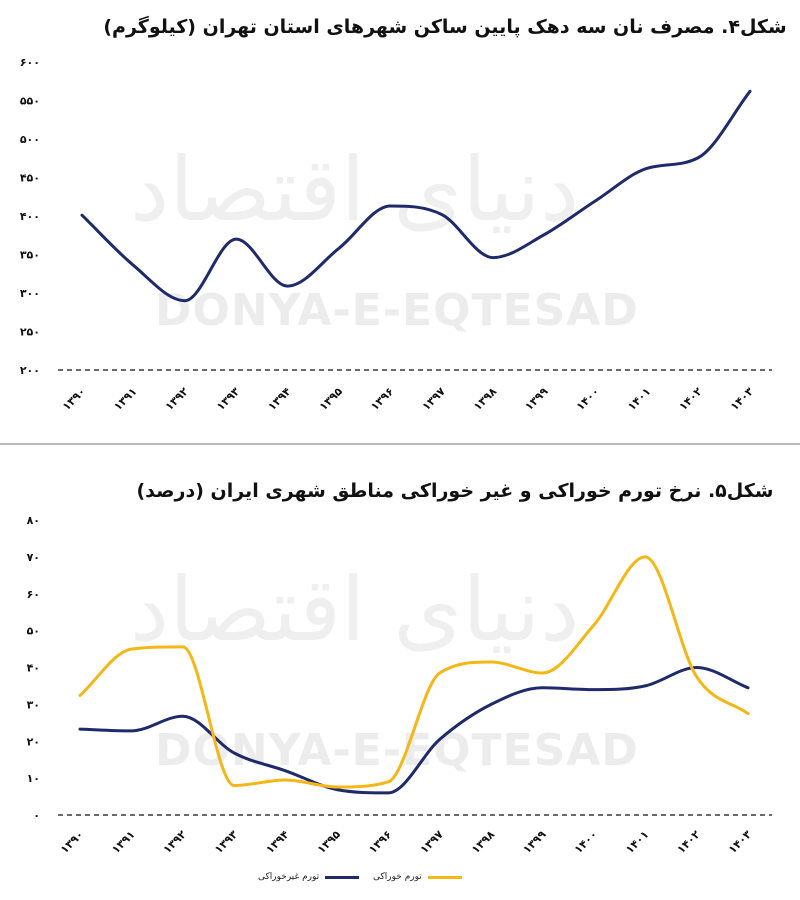 This screenshot has height=900, width=800. I want to click on y-tick-label: ۵۵۰, so click(30, 101).